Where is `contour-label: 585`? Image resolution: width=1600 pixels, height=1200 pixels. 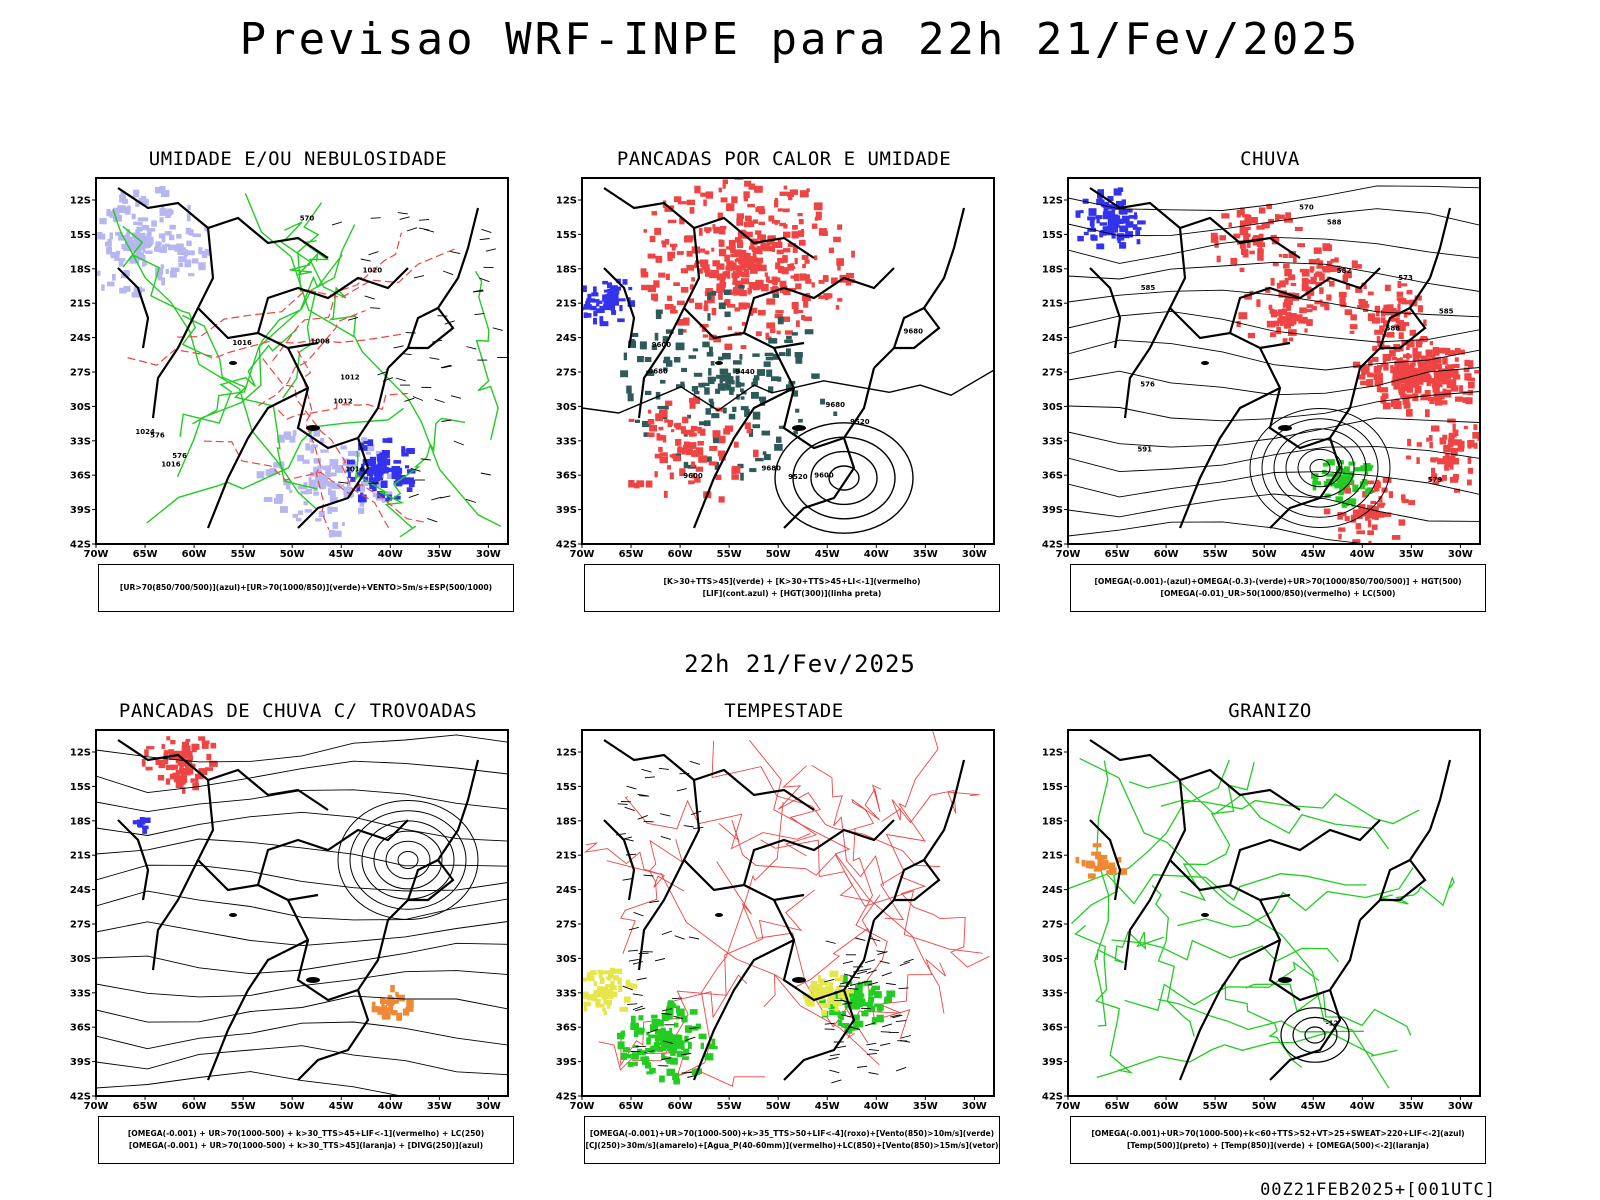 contour-label: 585 is located at coordinates (1148, 288).